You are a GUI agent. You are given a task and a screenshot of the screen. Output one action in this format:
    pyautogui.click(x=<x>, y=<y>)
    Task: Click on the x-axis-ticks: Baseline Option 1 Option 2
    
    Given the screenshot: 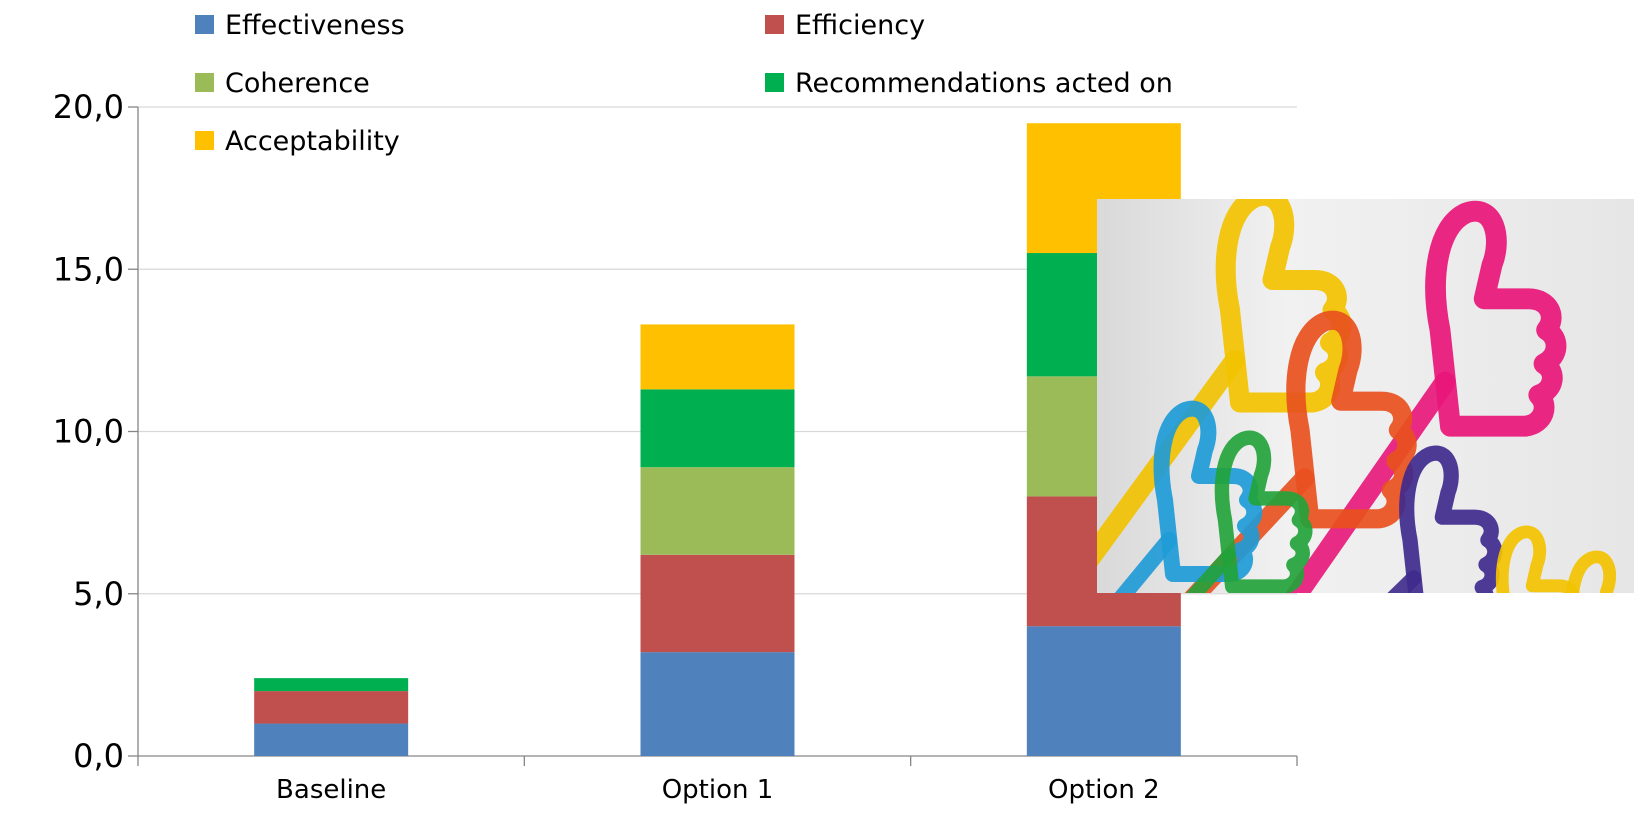 What is the action you would take?
    pyautogui.click(x=717, y=780)
    